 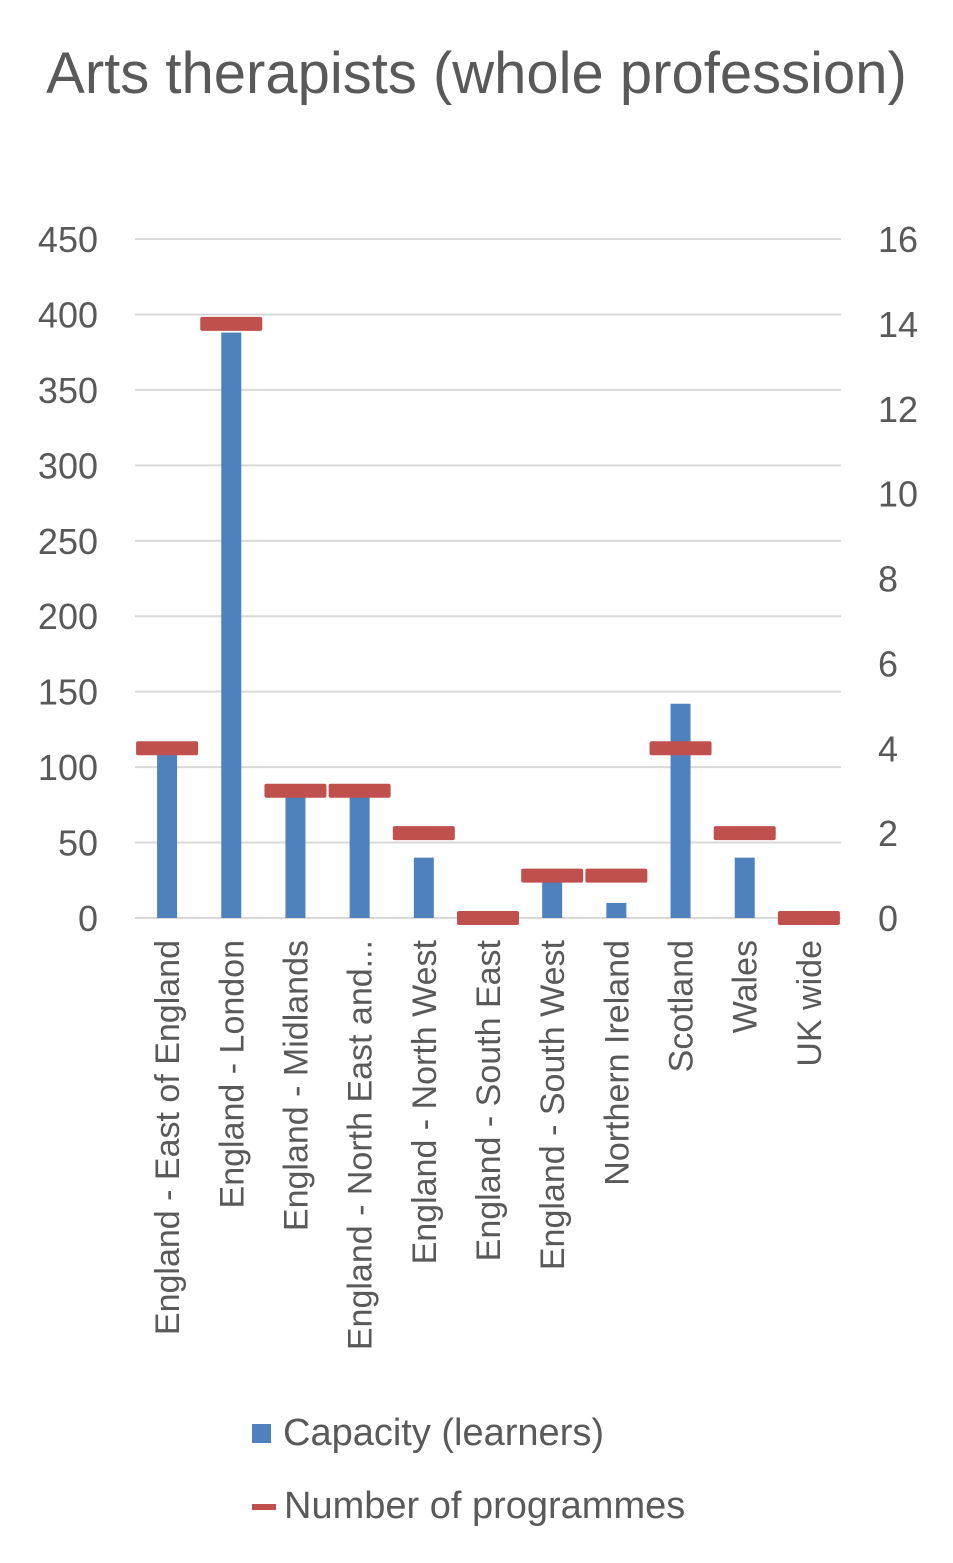 I want to click on legend-label: Capacity (learners), so click(x=443, y=1433).